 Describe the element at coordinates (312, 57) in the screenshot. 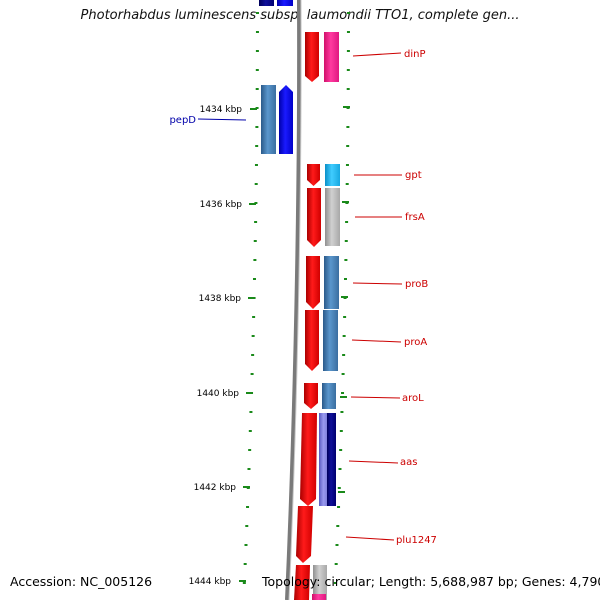

I see `cds-dinP` at that location.